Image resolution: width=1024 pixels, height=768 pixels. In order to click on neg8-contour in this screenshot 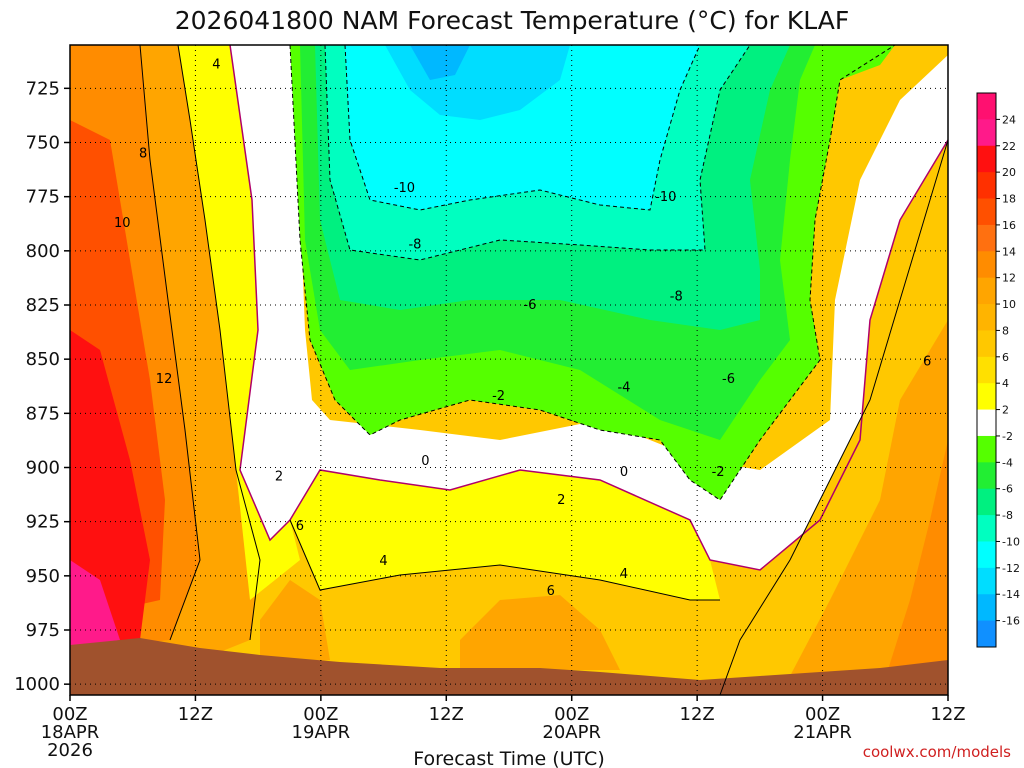, I will do `click(537, 152)`.